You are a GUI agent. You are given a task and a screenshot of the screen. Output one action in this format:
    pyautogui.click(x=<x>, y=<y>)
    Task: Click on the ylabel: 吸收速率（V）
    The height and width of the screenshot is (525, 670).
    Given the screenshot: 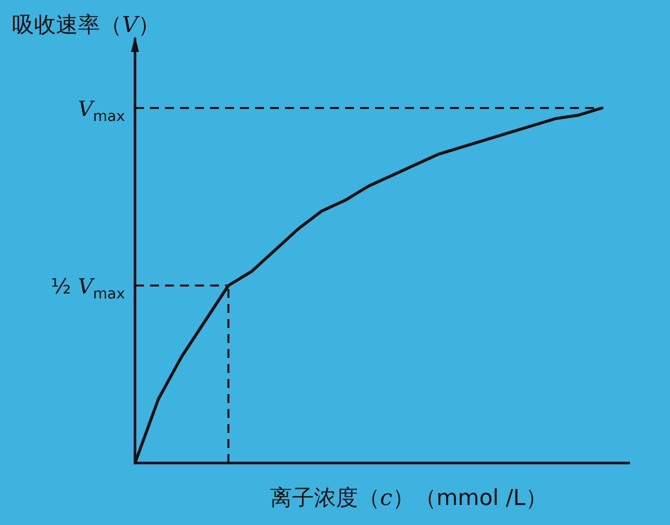 What is the action you would take?
    pyautogui.click(x=86, y=25)
    